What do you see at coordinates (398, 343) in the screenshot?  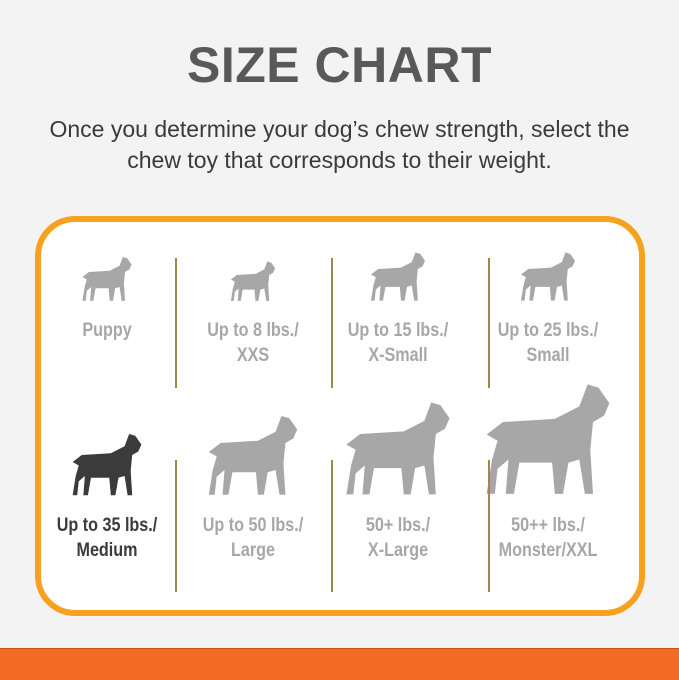 I see `size-label: Up to 15 lbs./ X-Small` at bounding box center [398, 343].